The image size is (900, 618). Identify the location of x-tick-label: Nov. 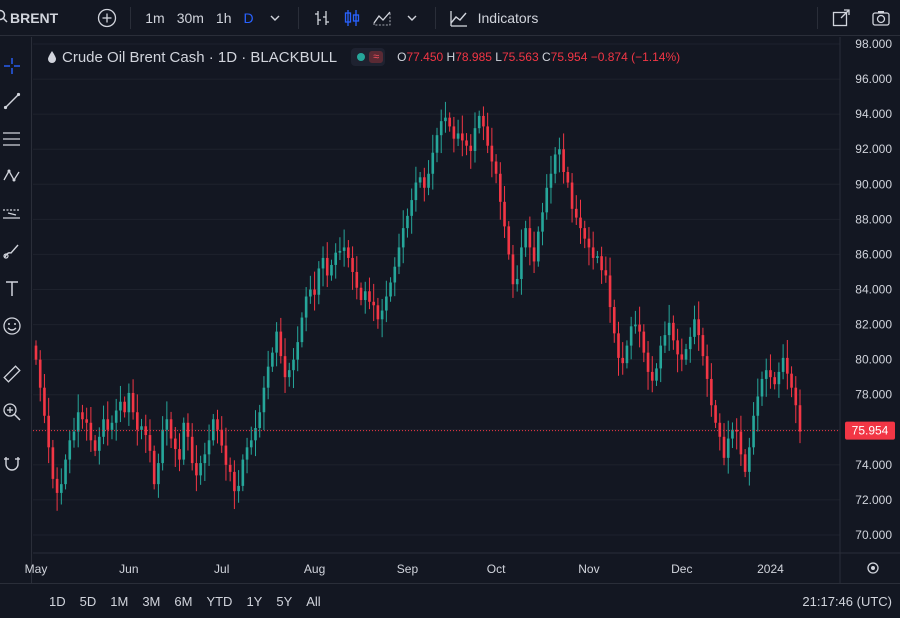
(588, 569).